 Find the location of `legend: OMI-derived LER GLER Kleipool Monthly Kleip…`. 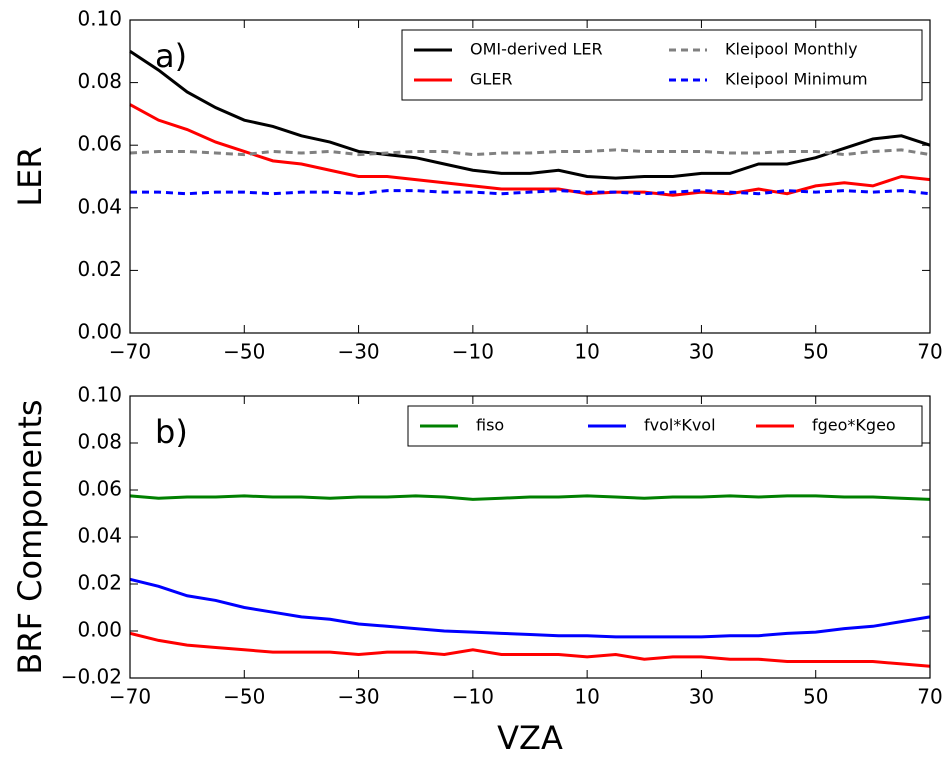

legend: OMI-derived LER GLER Kleipool Monthly Kleip… is located at coordinates (662, 65).